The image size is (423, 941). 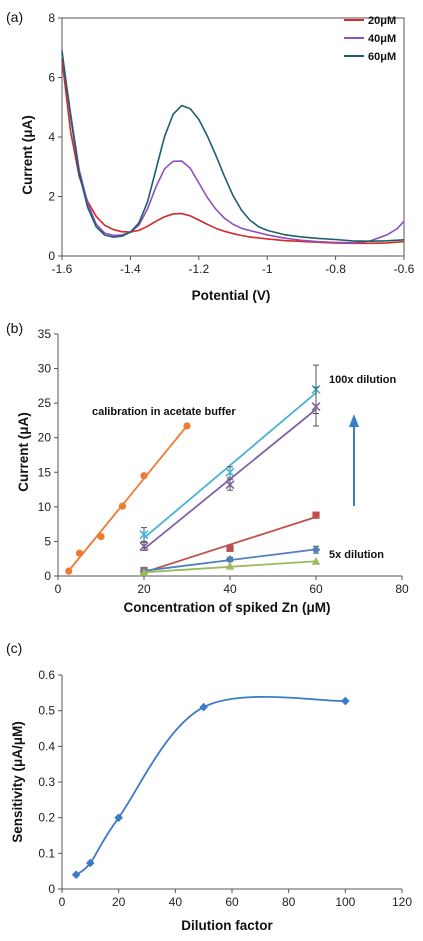 I want to click on panel-b-ytick-label: 20, so click(x=45, y=438).